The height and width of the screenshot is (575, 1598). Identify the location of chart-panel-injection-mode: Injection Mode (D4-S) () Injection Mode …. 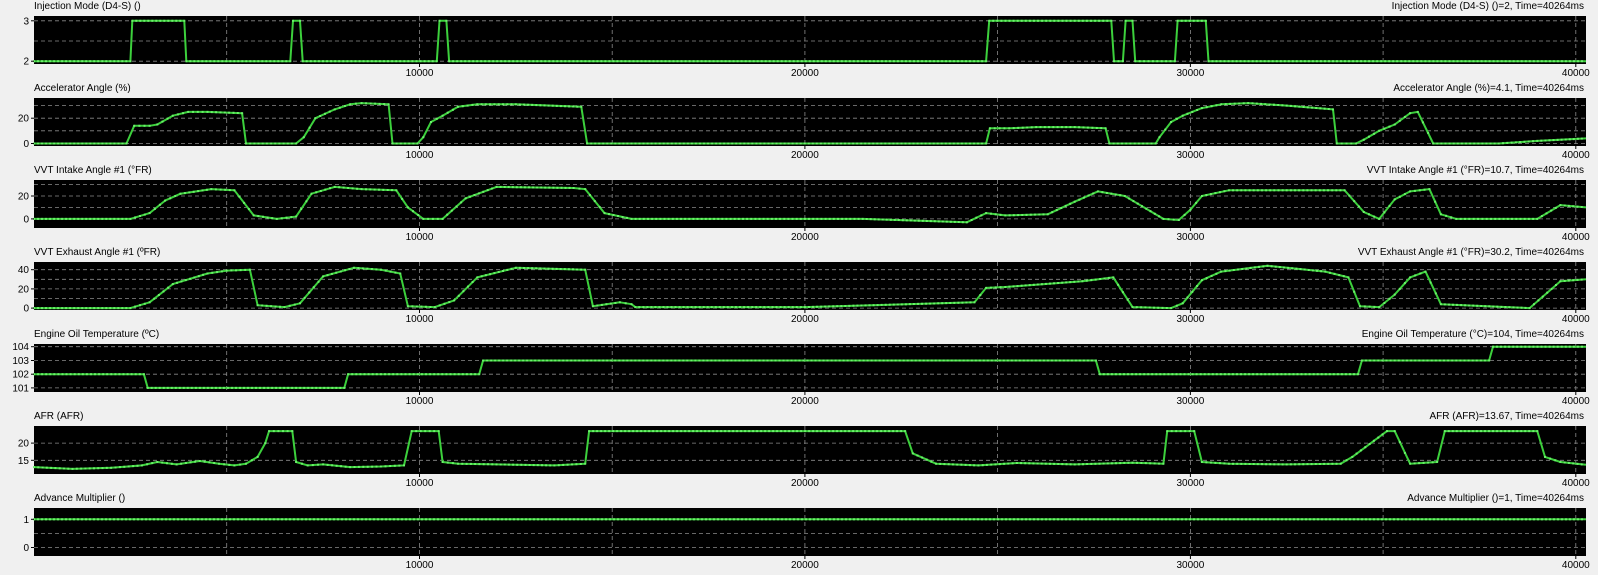
(799, 41).